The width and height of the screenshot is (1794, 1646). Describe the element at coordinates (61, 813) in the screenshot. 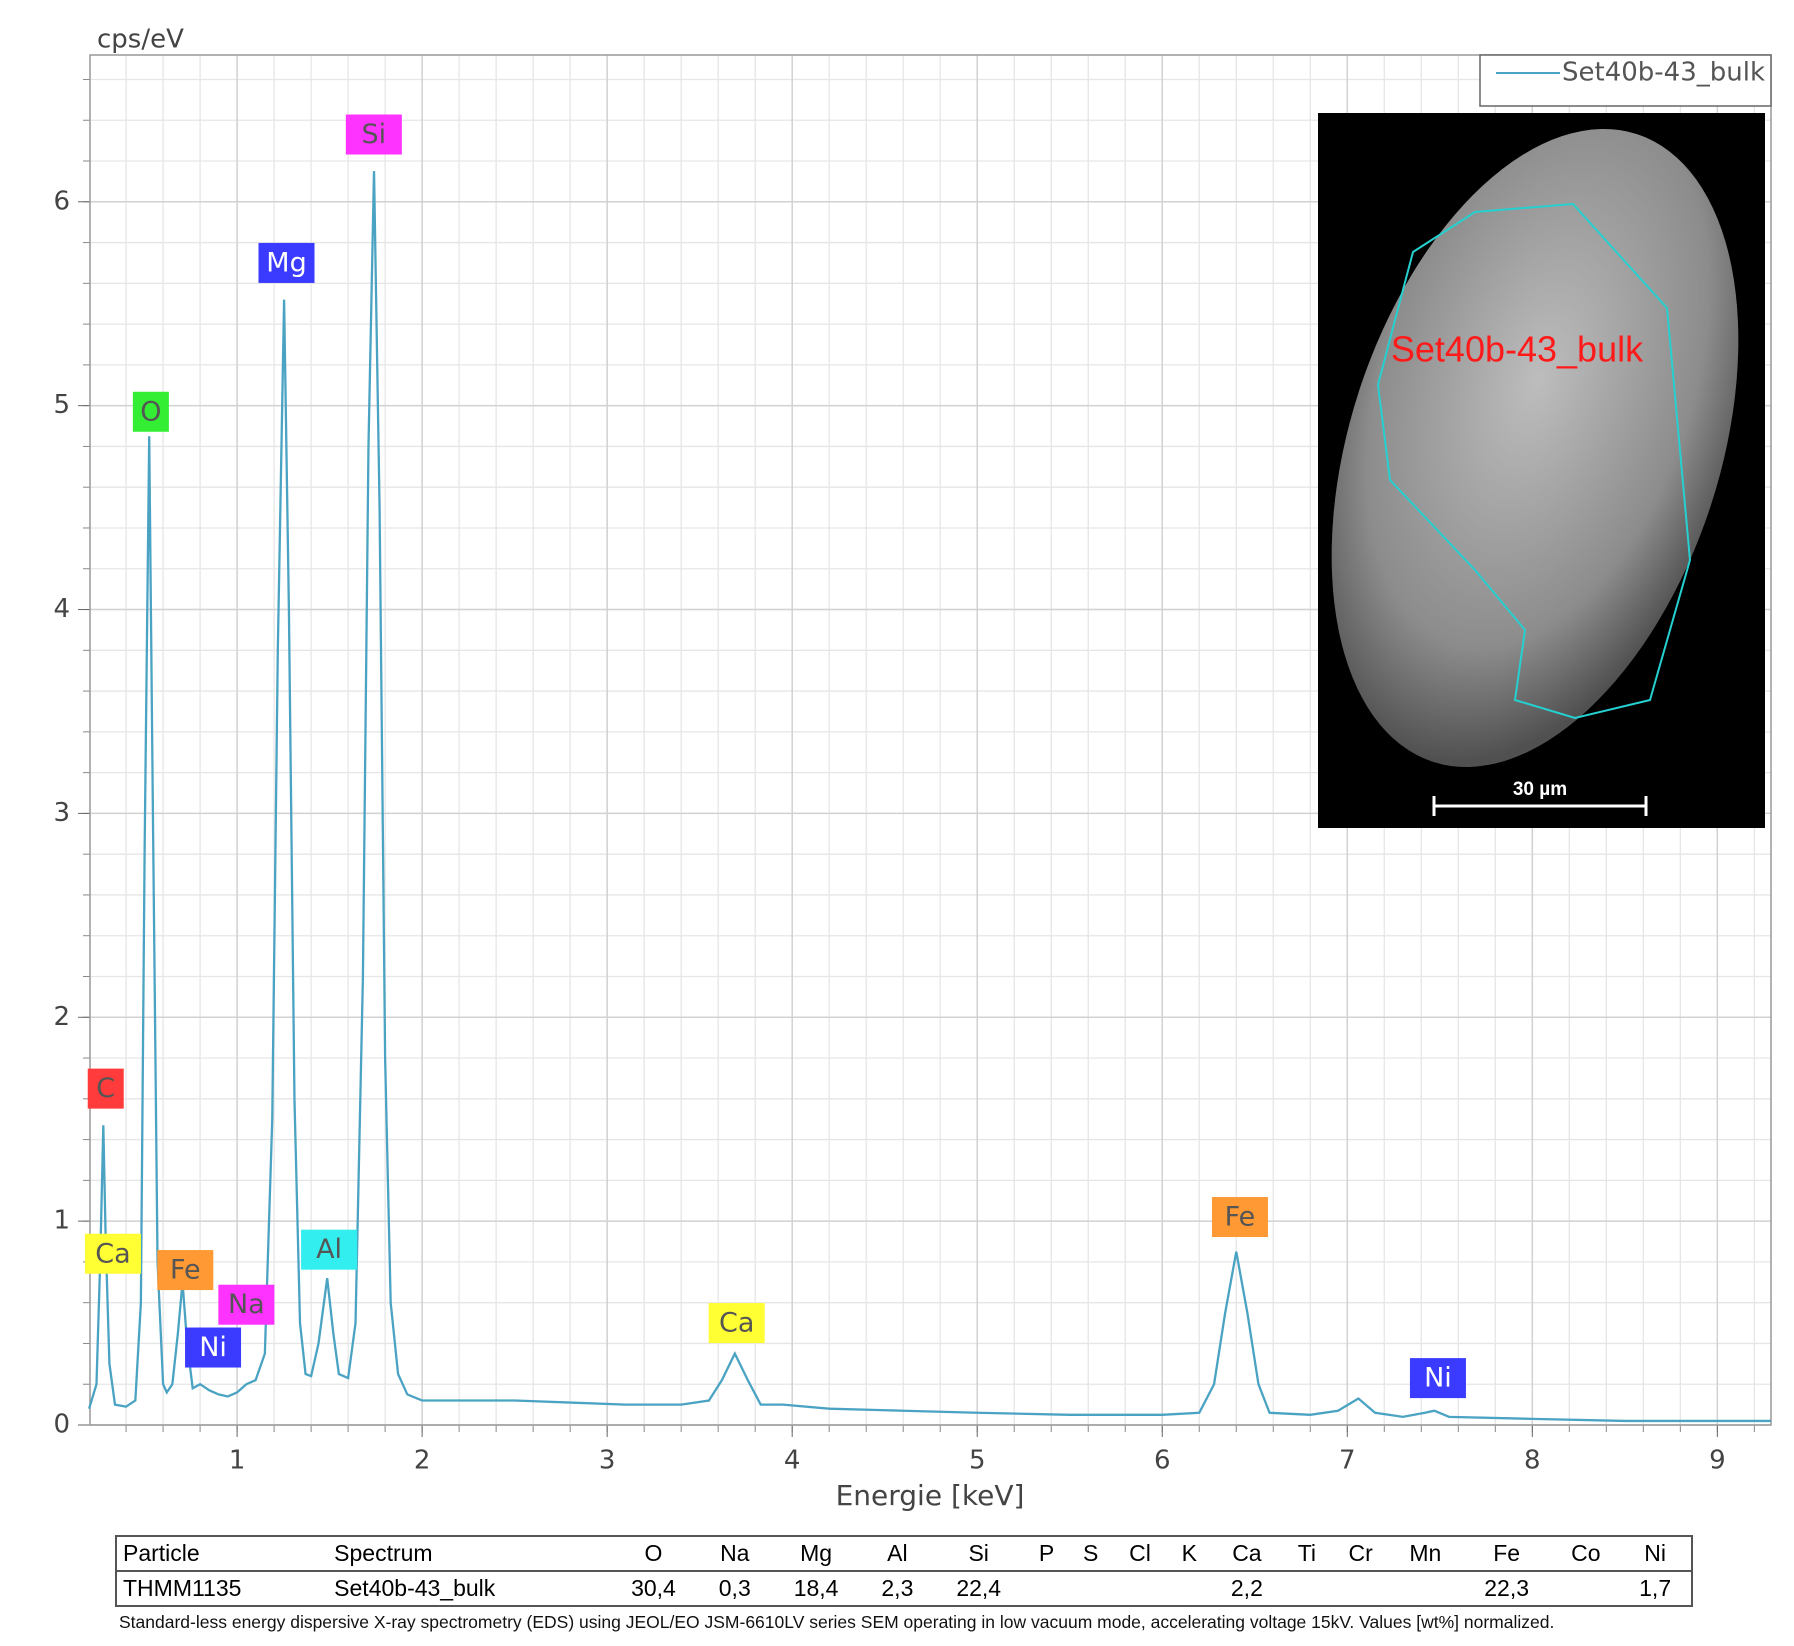

I see `y-tick-label: 3` at that location.